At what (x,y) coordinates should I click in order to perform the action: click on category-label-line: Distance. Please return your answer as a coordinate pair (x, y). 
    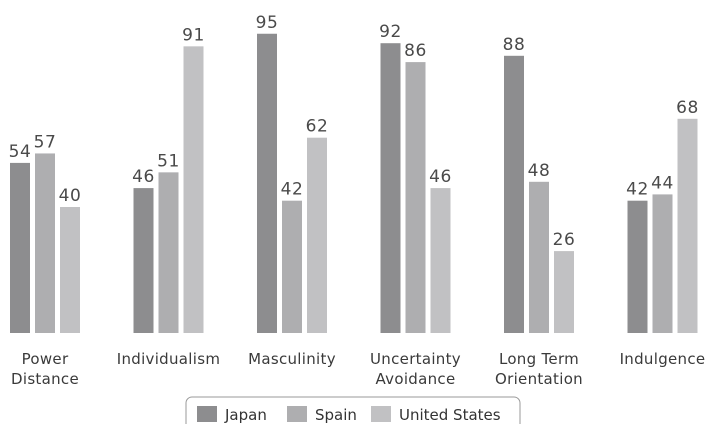
    Looking at the image, I should click on (45, 379).